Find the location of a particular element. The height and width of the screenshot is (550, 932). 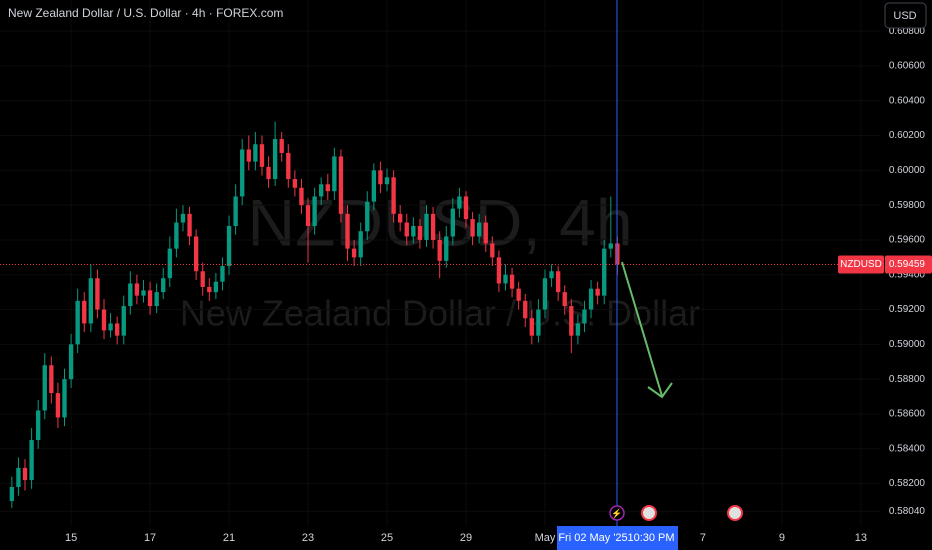

currency-button is located at coordinates (905, 15).